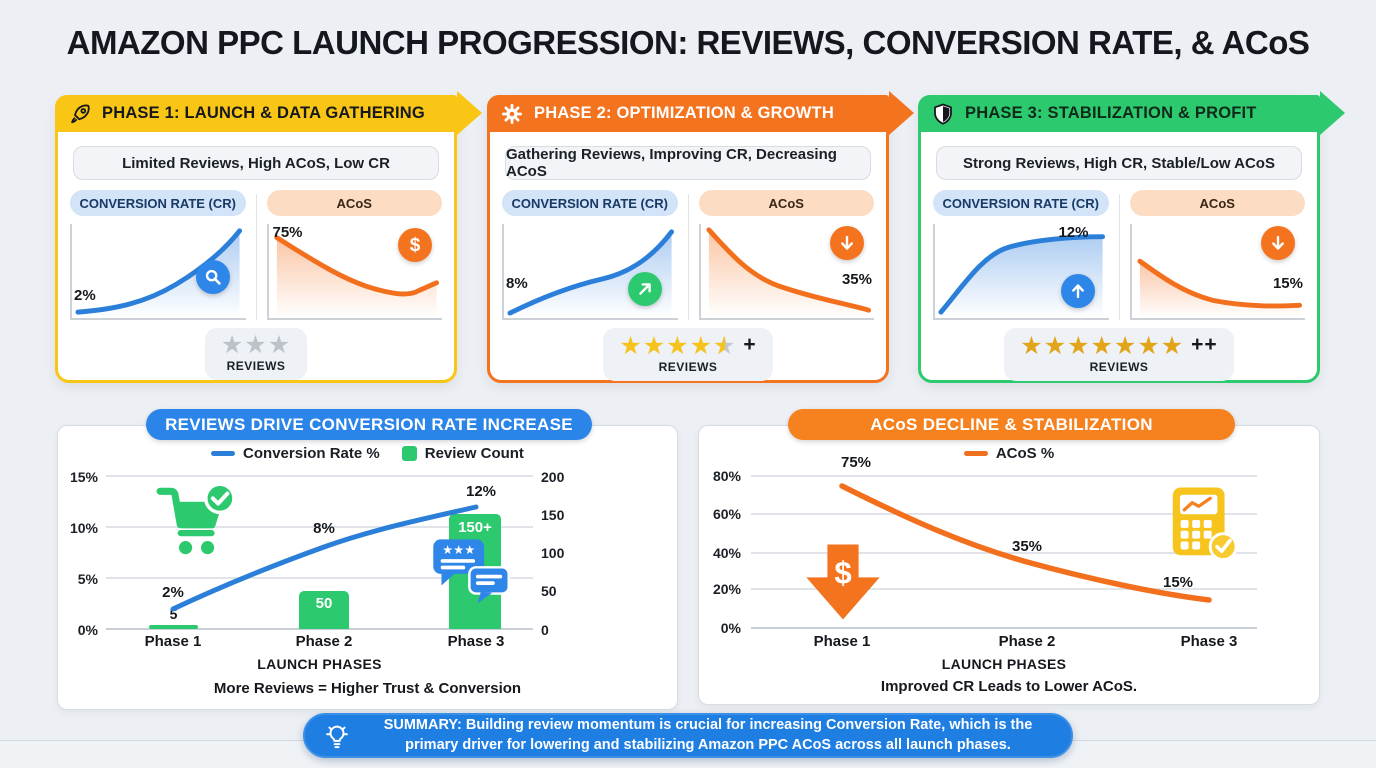 The height and width of the screenshot is (768, 1376). Describe the element at coordinates (324, 528) in the screenshot. I see `line-point-label: 8%` at that location.